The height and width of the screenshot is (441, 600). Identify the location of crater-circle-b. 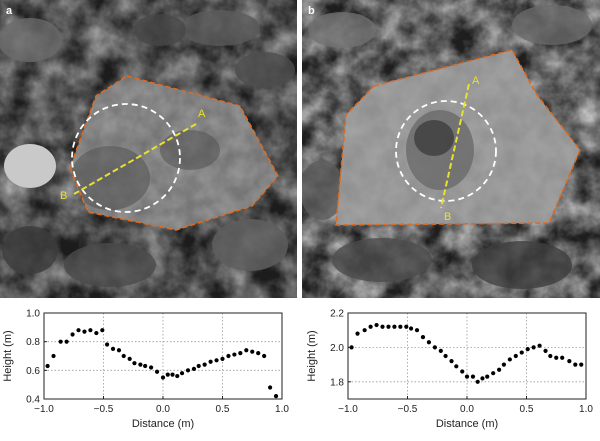
(446, 151).